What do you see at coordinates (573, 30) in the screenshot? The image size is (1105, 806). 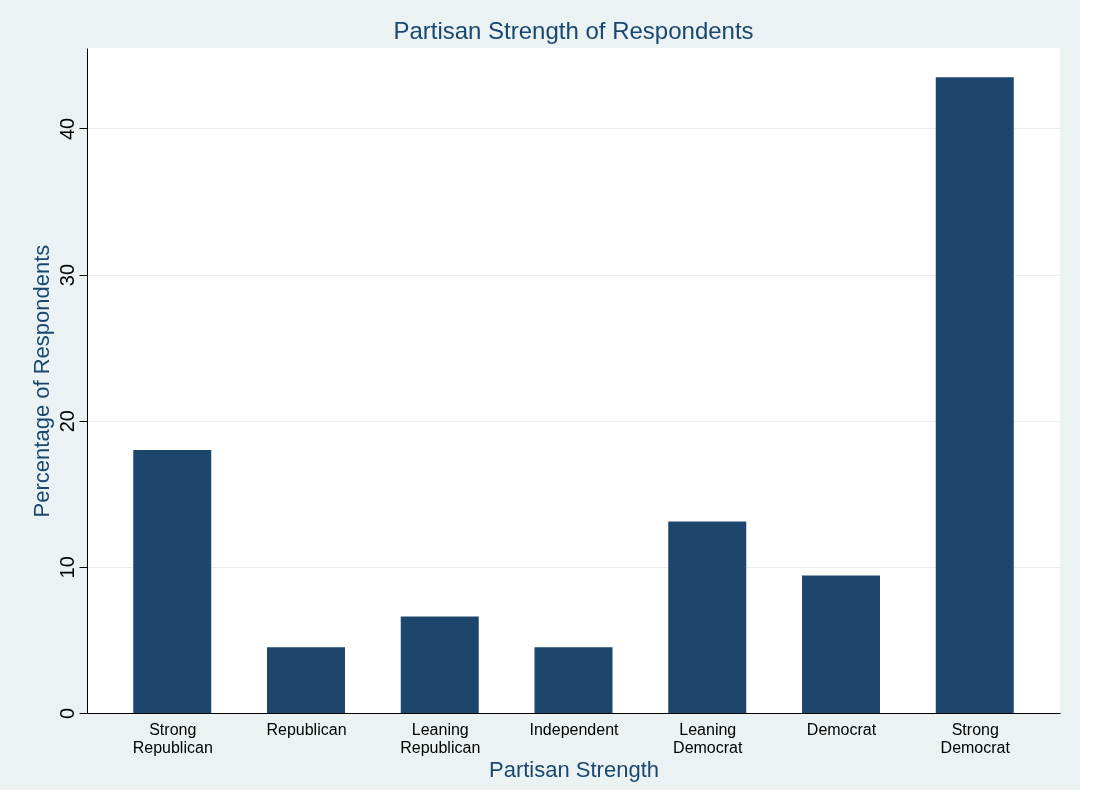 I see `chart-title: Partisan Strength of Respondents` at bounding box center [573, 30].